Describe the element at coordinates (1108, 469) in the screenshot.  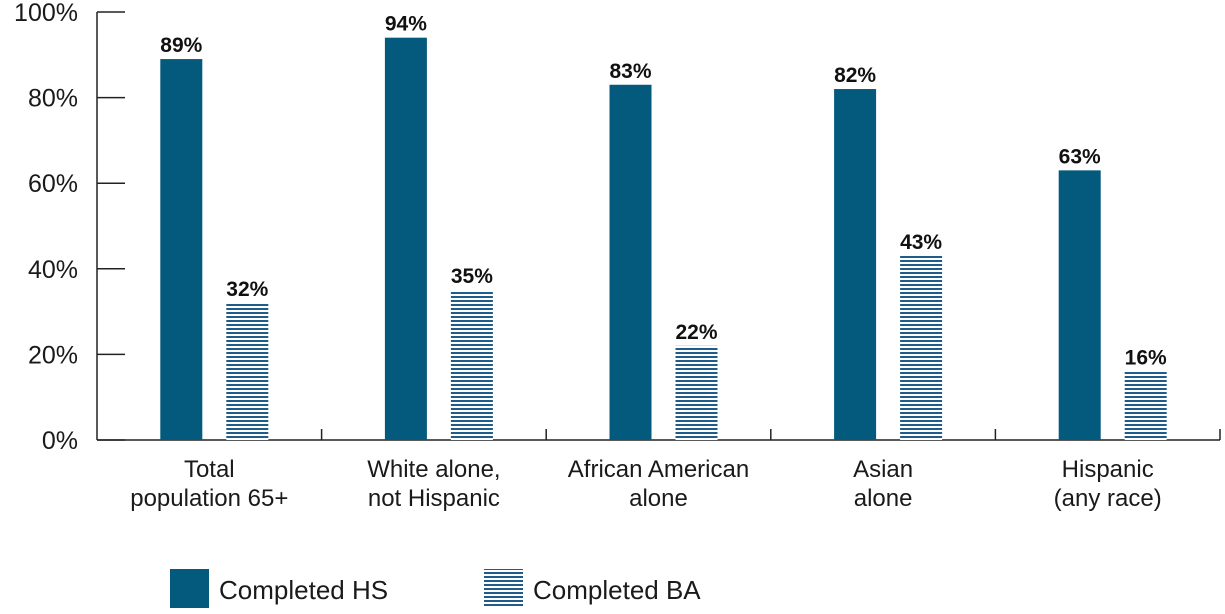
I see `category-label: Hispanic` at that location.